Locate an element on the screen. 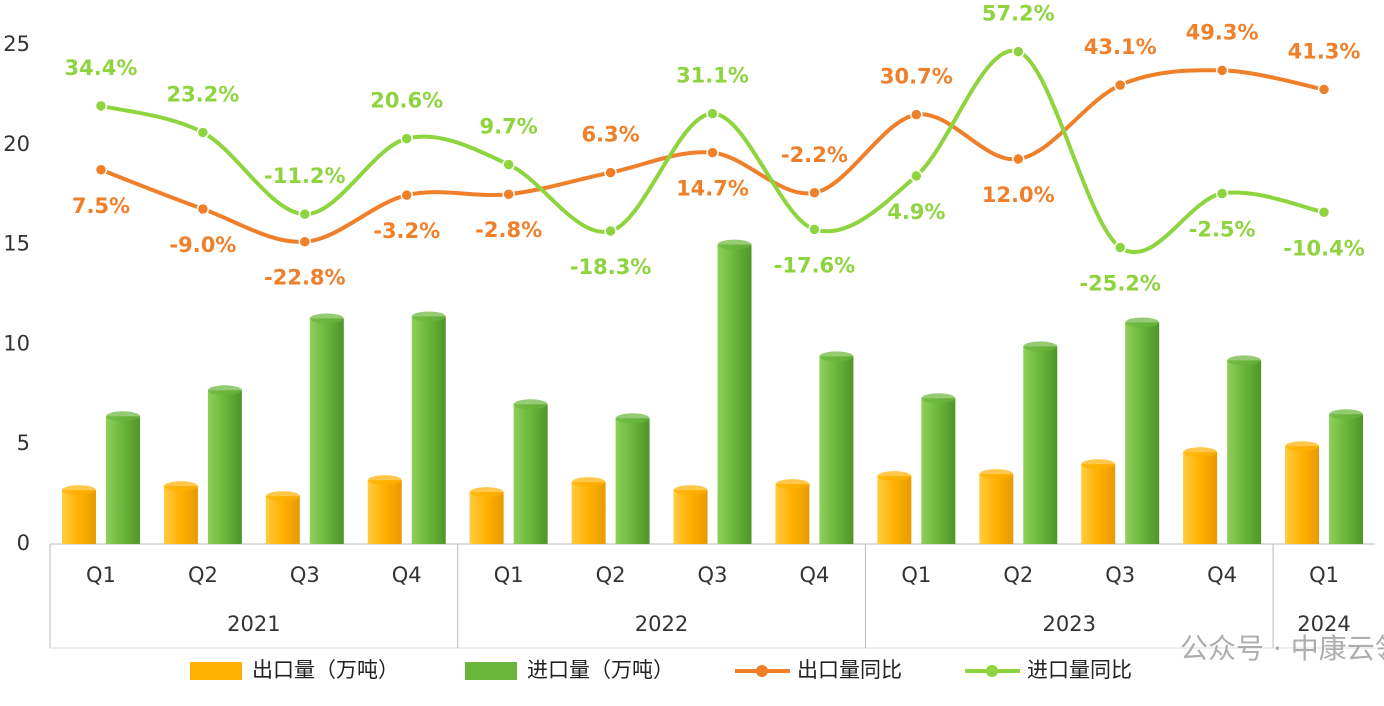  data-label: -2.2% is located at coordinates (814, 155).